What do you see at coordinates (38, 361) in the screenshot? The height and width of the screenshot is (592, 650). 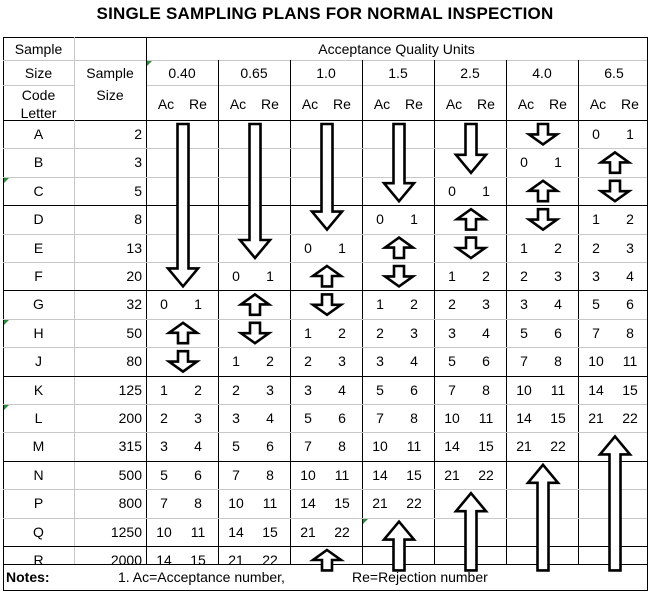 I see `code-letter: J` at bounding box center [38, 361].